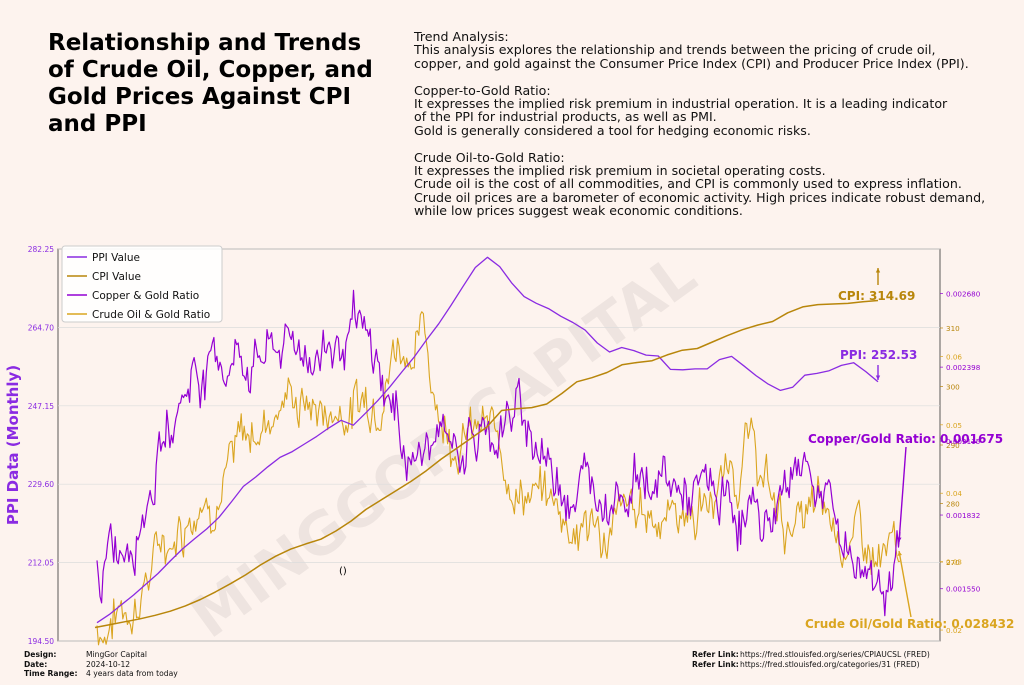  What do you see at coordinates (41, 563) in the screenshot?
I see `ppi-axis-tick-label: 212.05` at bounding box center [41, 563].